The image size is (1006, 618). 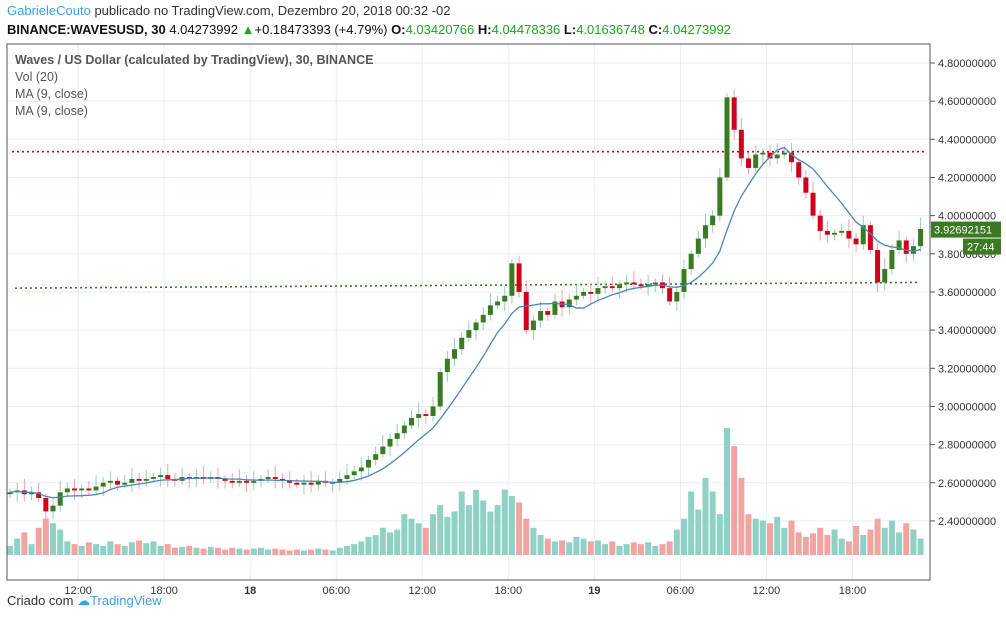 What do you see at coordinates (37, 77) in the screenshot?
I see `legend-volume: Vol (20)` at bounding box center [37, 77].